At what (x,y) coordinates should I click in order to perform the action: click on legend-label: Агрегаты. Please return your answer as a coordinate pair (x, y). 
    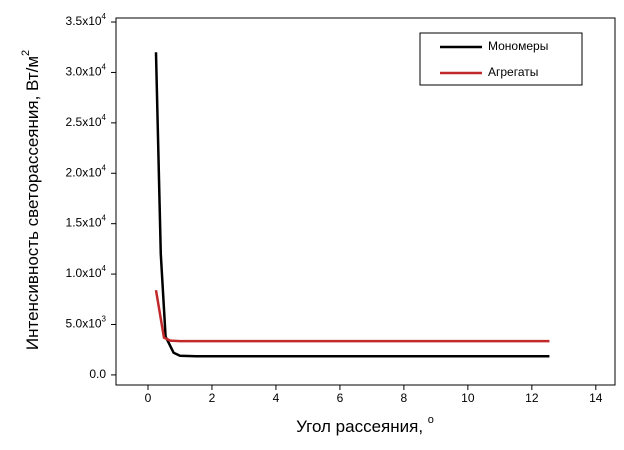
    Looking at the image, I should click on (513, 72).